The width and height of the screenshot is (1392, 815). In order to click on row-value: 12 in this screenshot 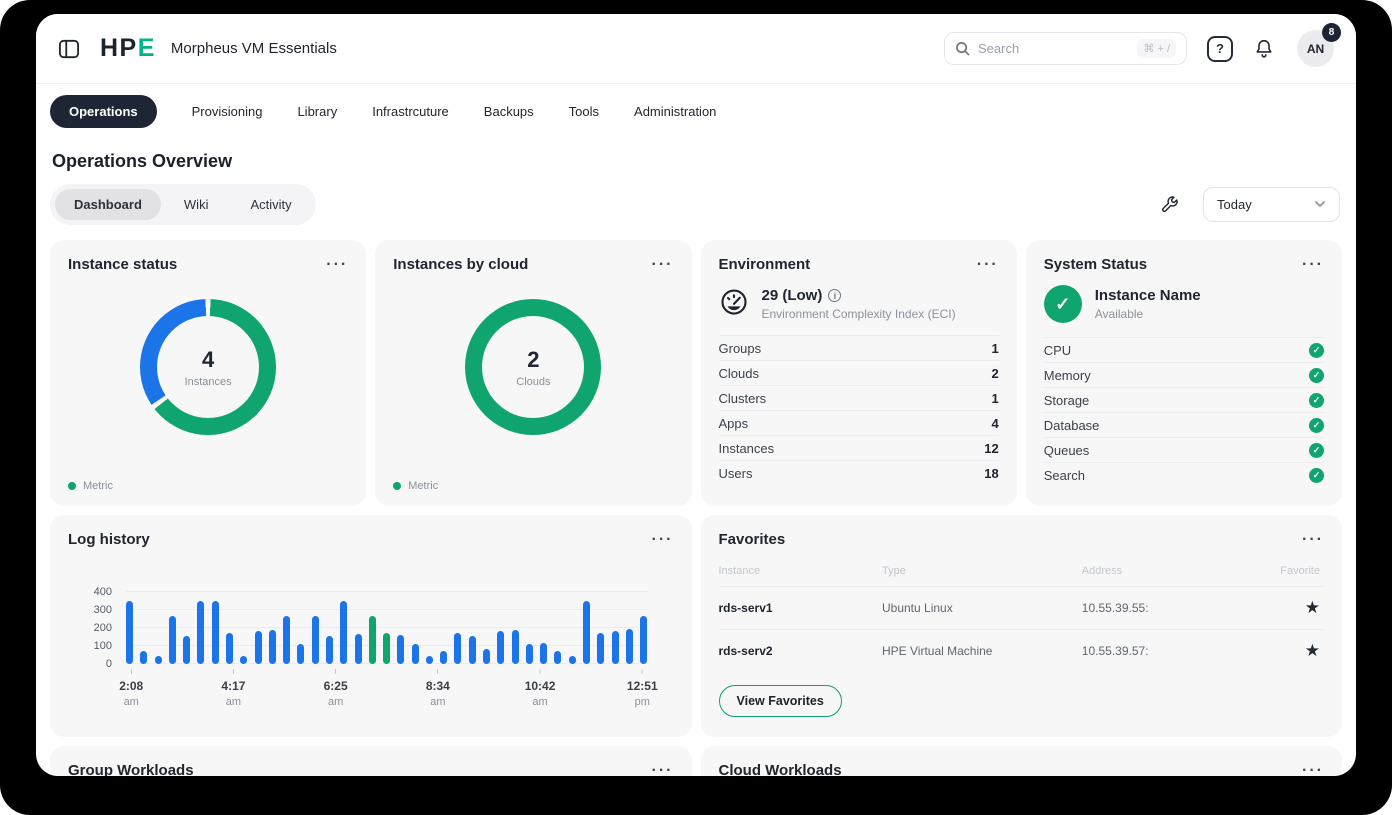, I will do `click(991, 448)`.